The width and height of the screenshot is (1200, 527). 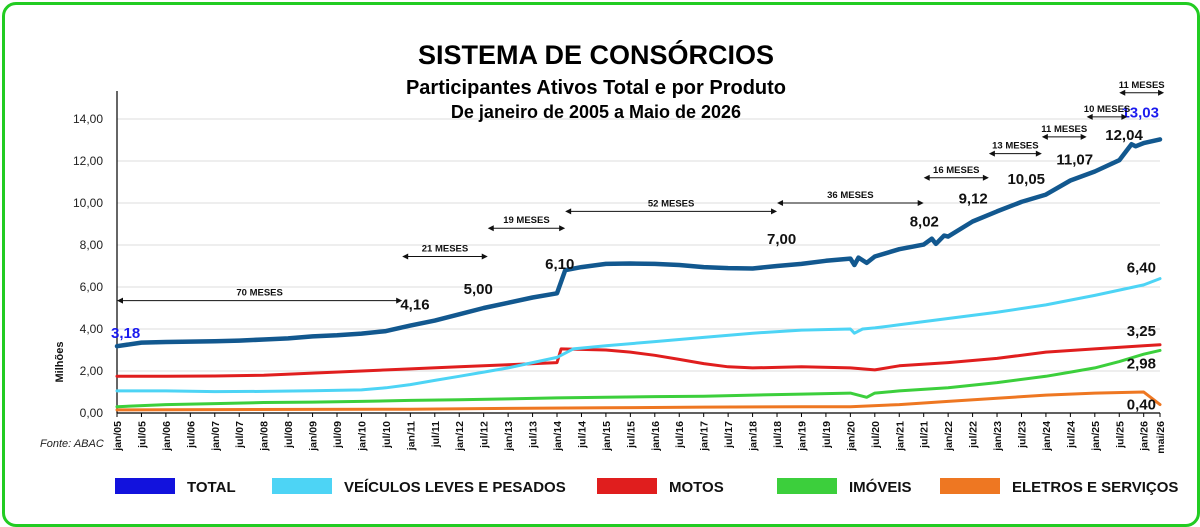 I want to click on legend-label: TOTAL, so click(x=211, y=487).